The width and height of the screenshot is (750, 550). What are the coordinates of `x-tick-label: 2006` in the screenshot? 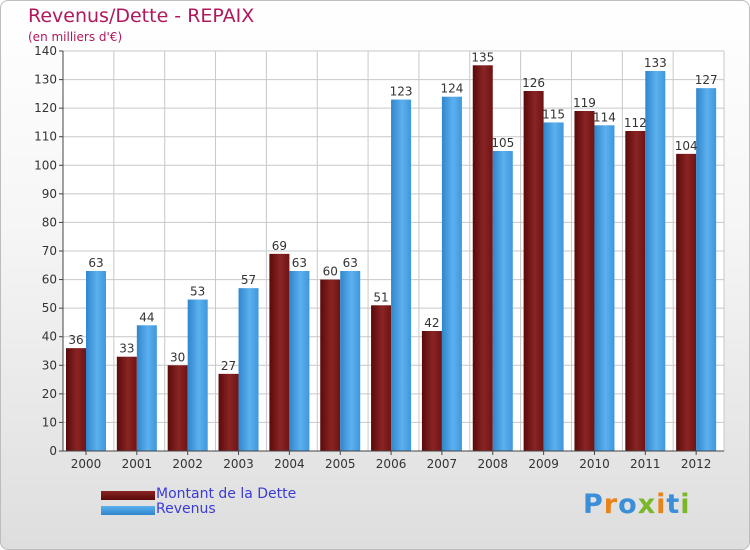 It's located at (391, 464).